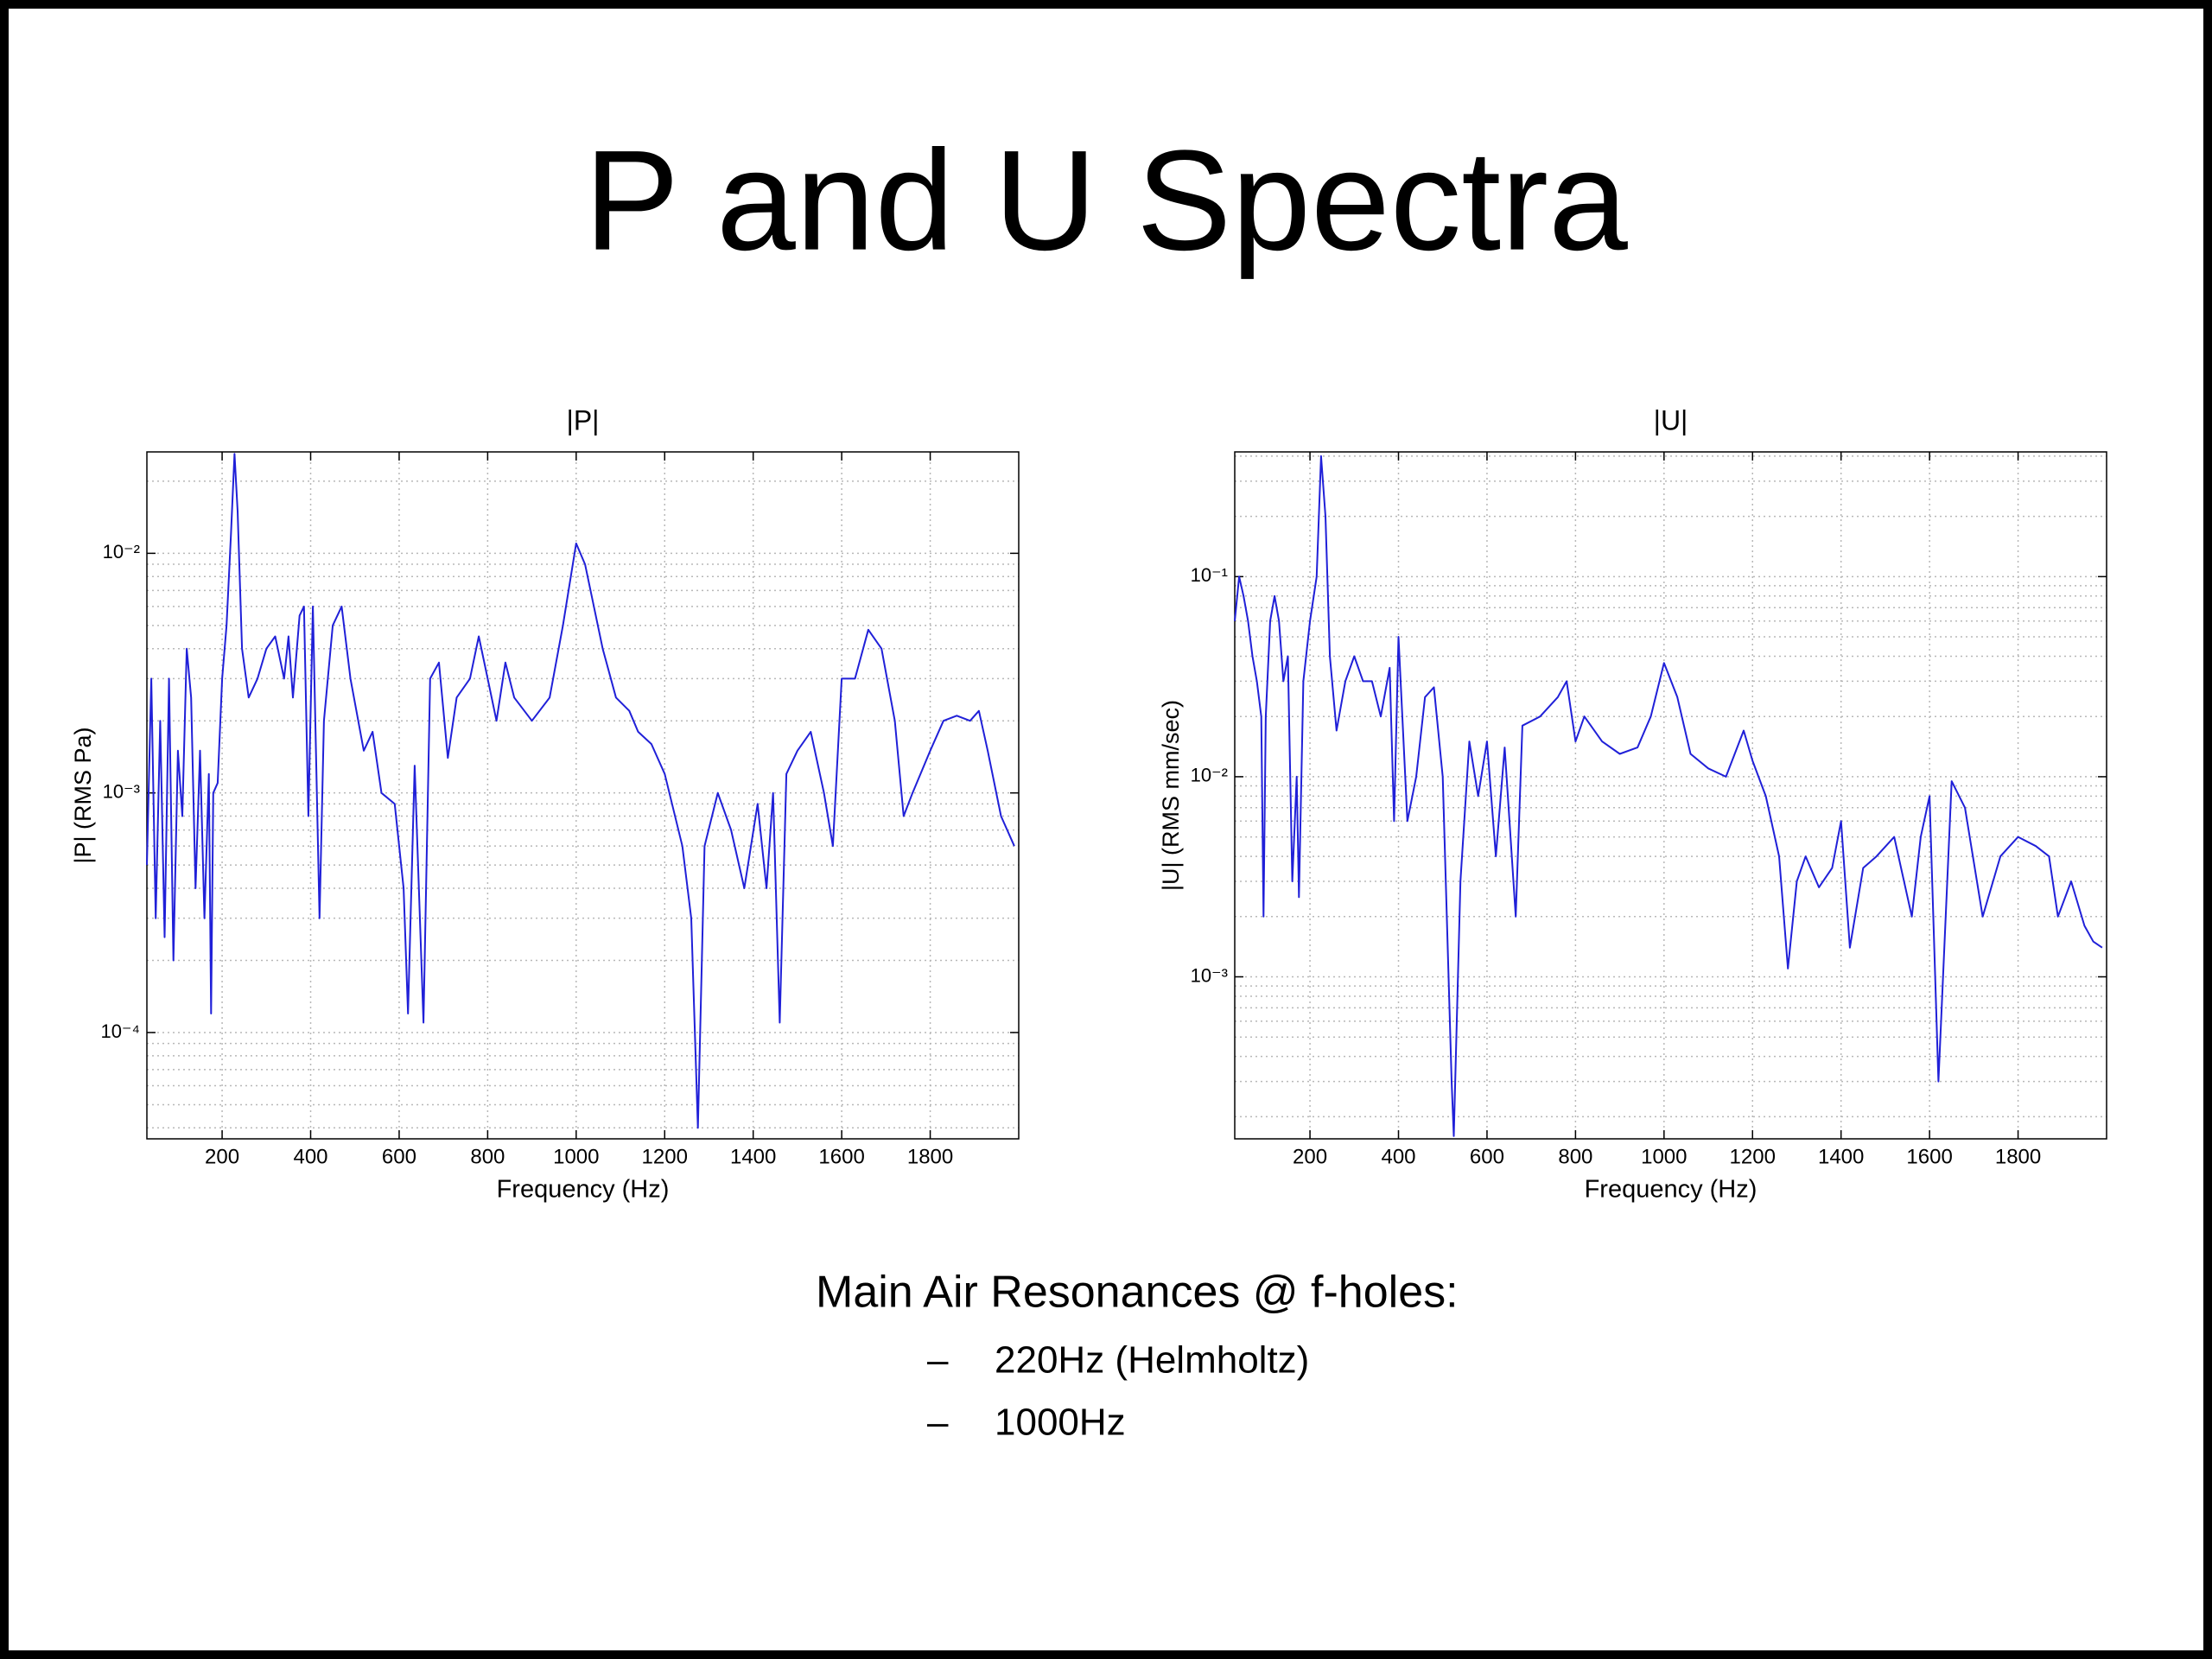 The image size is (2212, 1659). I want to click on chart-title: |P|, so click(583, 419).